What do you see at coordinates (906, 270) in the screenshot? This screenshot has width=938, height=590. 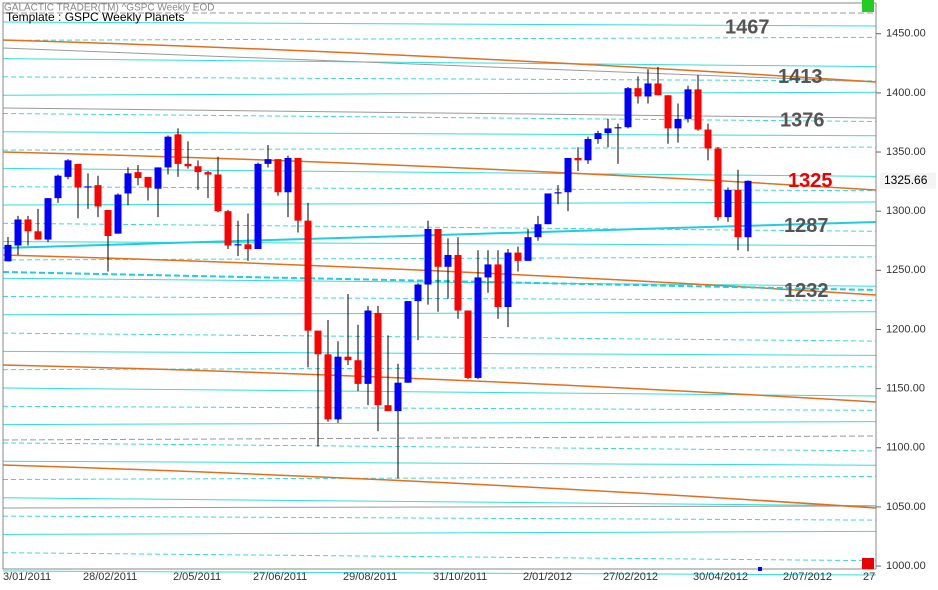 I see `y-tick-label: 1250.00` at bounding box center [906, 270].